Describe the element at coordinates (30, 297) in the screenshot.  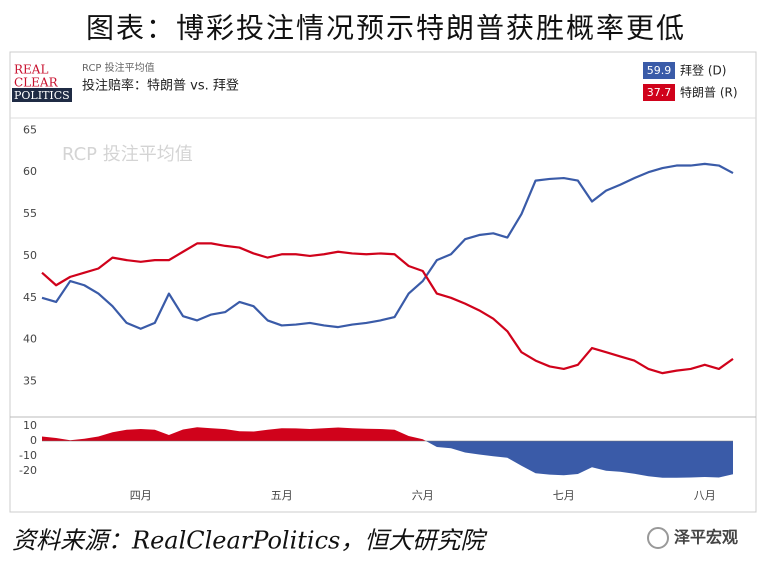
I see `y-tick-label: 45` at that location.